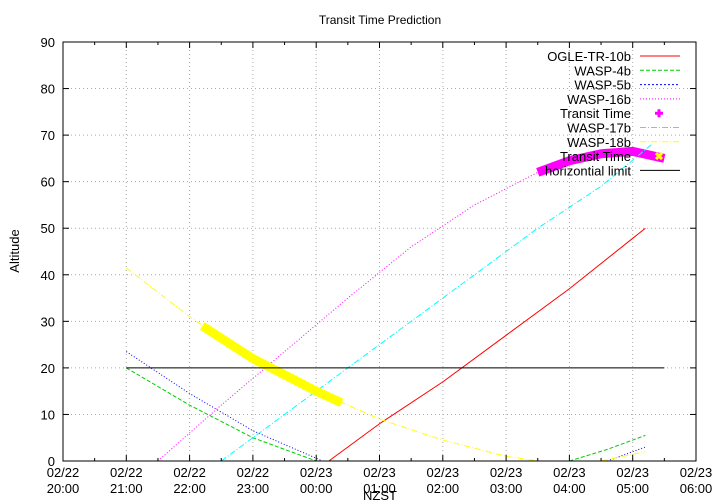  I want to click on y-tick-label: 80, so click(48, 89).